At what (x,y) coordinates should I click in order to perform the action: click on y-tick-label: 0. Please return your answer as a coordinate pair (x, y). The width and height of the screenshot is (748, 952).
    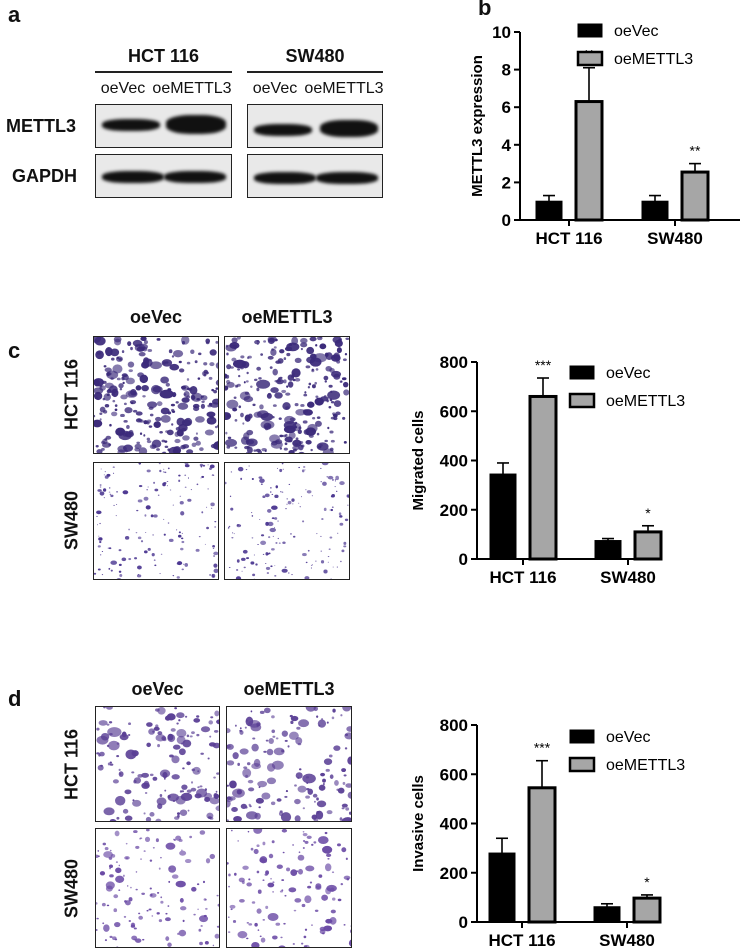
    Looking at the image, I should click on (506, 220).